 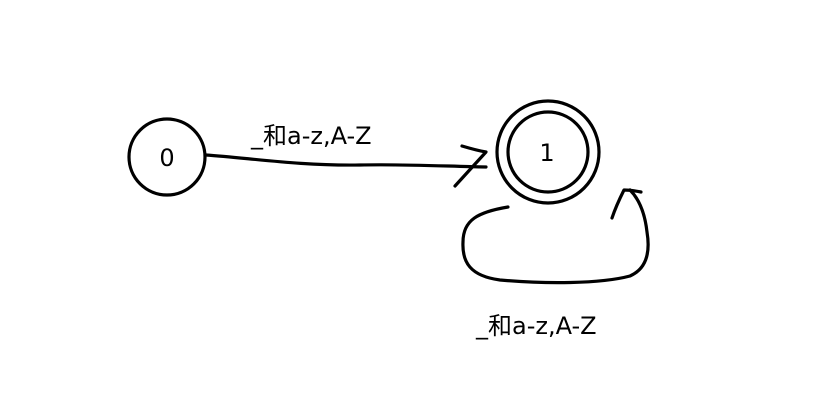 I want to click on state-1: 1, so click(x=548, y=152).